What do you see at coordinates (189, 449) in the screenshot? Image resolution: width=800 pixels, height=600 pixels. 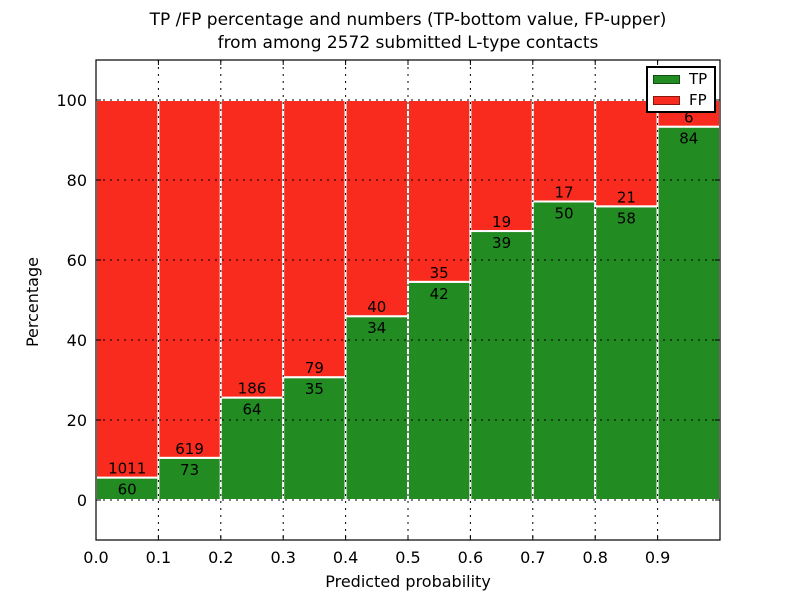 I see `fp-count-label: 619` at bounding box center [189, 449].